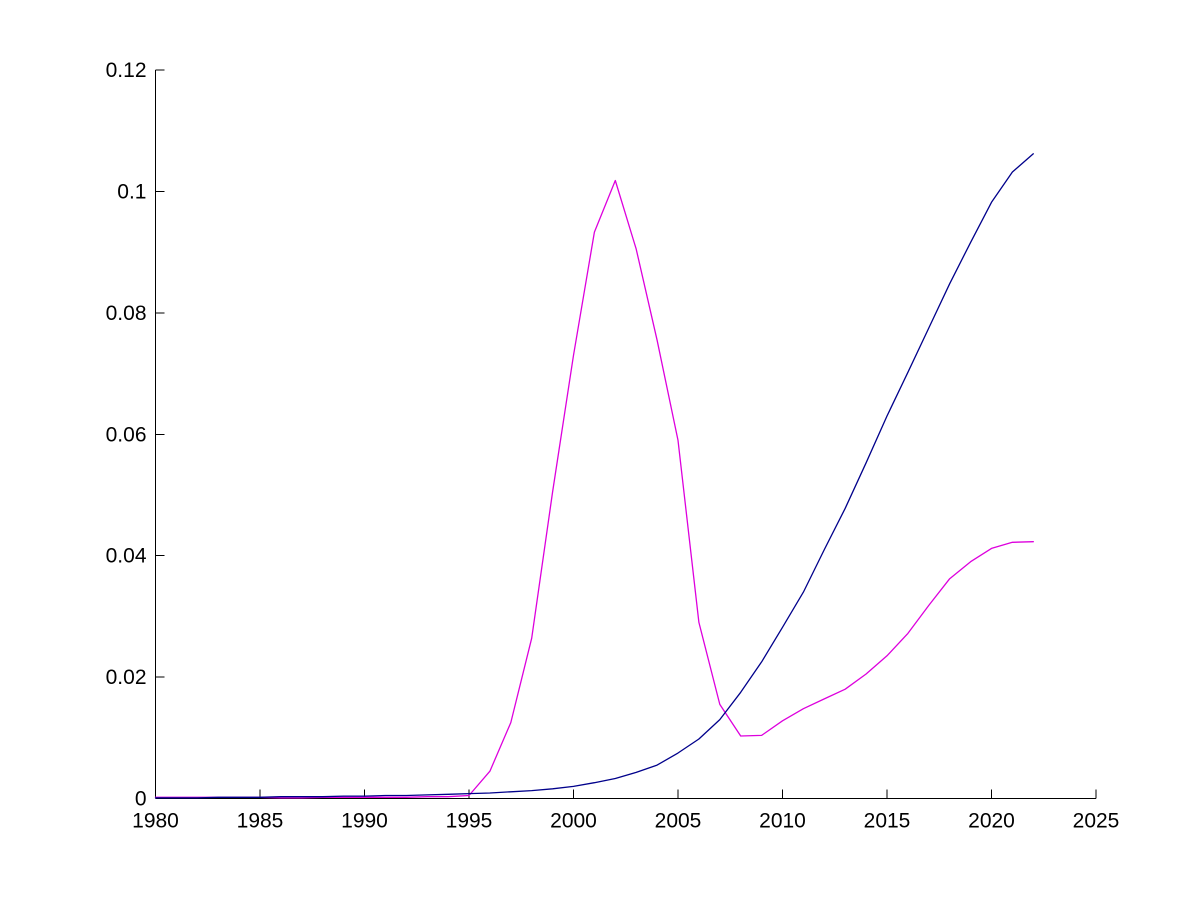 The height and width of the screenshot is (900, 1200). Describe the element at coordinates (126, 313) in the screenshot. I see `y-tick-label: 0.08` at that location.